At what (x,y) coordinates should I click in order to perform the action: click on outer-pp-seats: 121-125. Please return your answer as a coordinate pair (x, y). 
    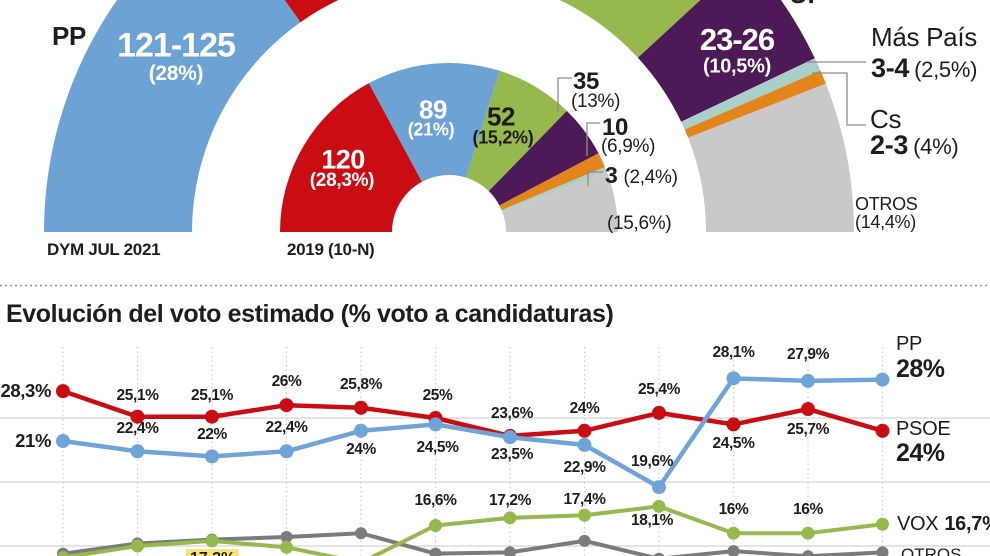
    Looking at the image, I should click on (176, 45).